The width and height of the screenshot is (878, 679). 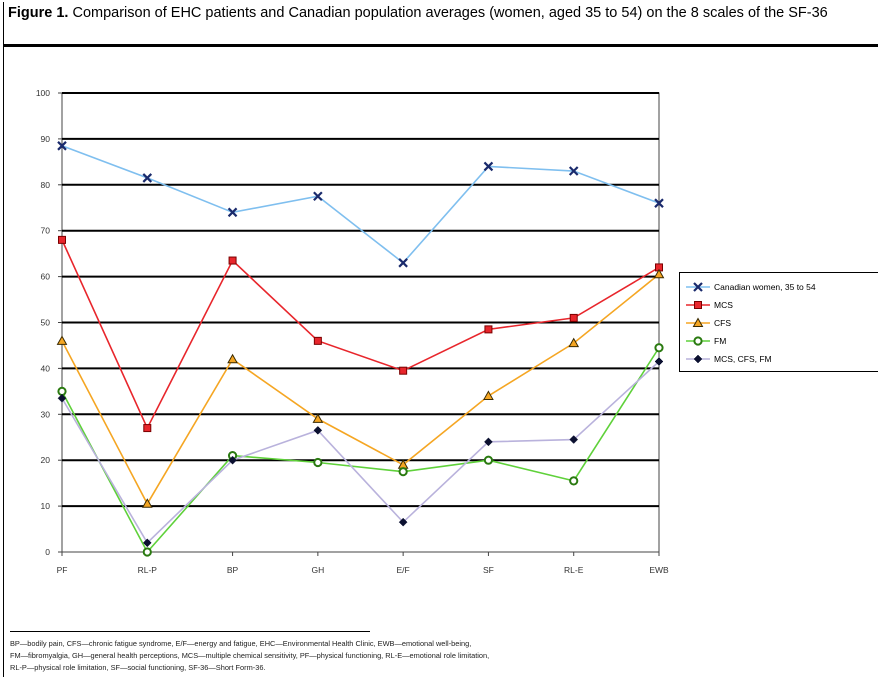 What do you see at coordinates (46, 460) in the screenshot?
I see `y-tick-label: 20` at bounding box center [46, 460].